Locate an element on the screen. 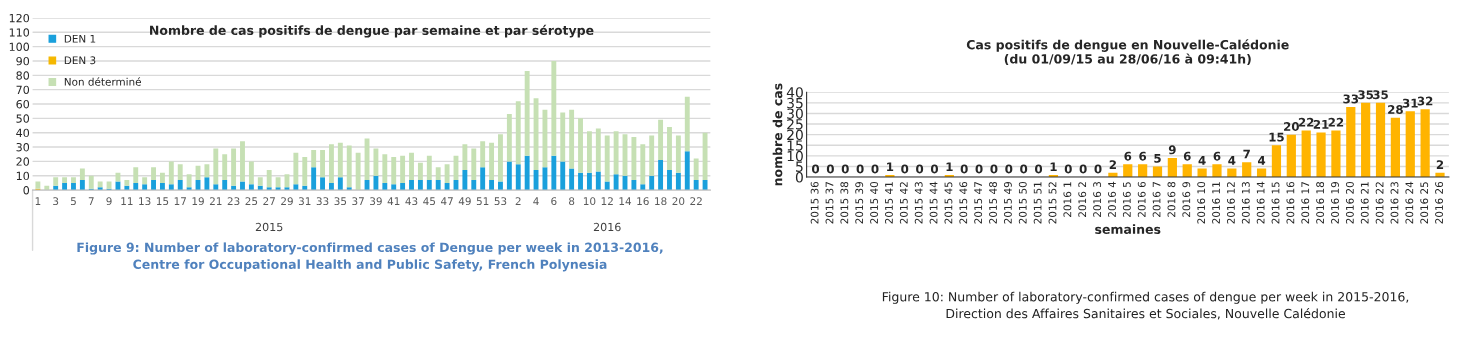  x-tick-label: 2016 20 is located at coordinates (1349, 202).